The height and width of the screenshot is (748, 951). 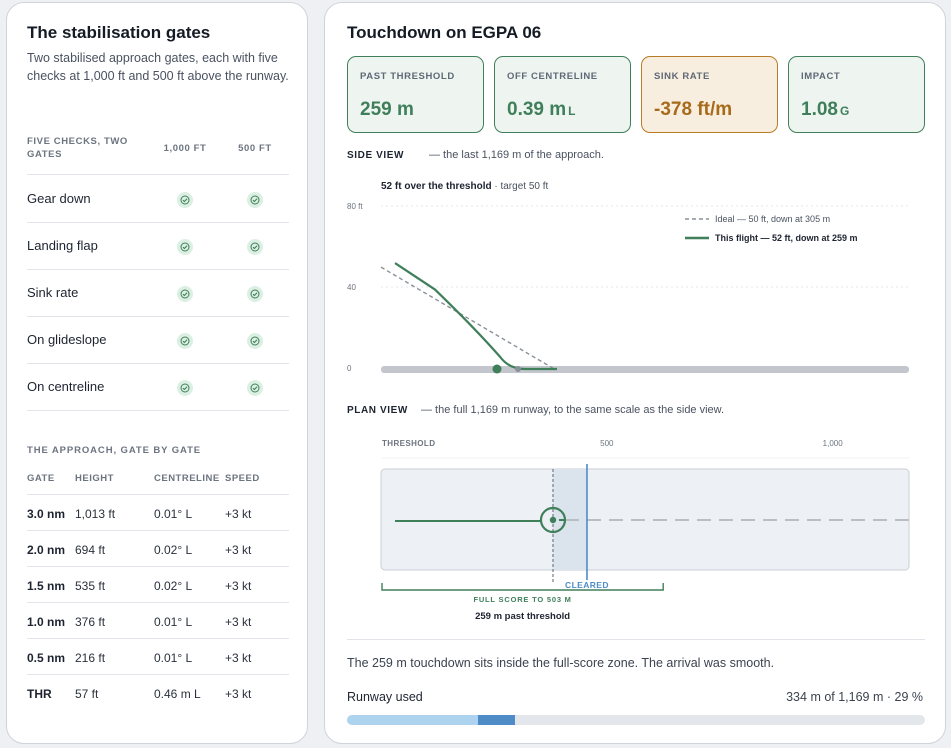 I want to click on gate-cell: 3.0 nm, so click(x=46, y=514).